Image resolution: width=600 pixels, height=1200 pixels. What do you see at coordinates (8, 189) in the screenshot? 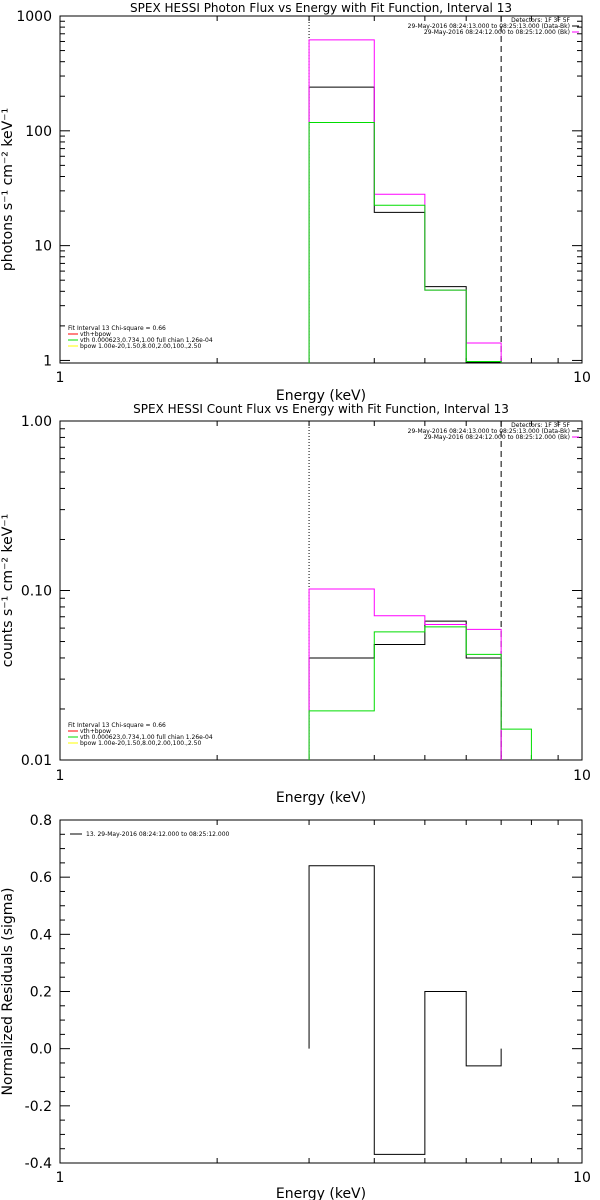
I see `y-axis-label: photons s⁻¹ cm⁻² keV⁻¹` at bounding box center [8, 189].